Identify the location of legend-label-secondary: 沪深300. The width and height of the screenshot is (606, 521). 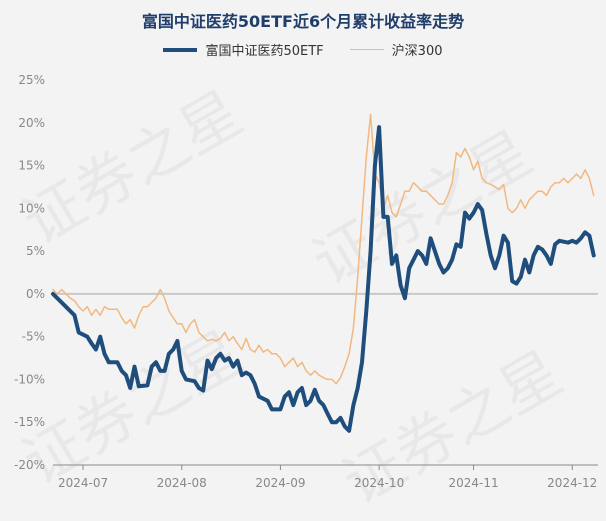
(417, 51).